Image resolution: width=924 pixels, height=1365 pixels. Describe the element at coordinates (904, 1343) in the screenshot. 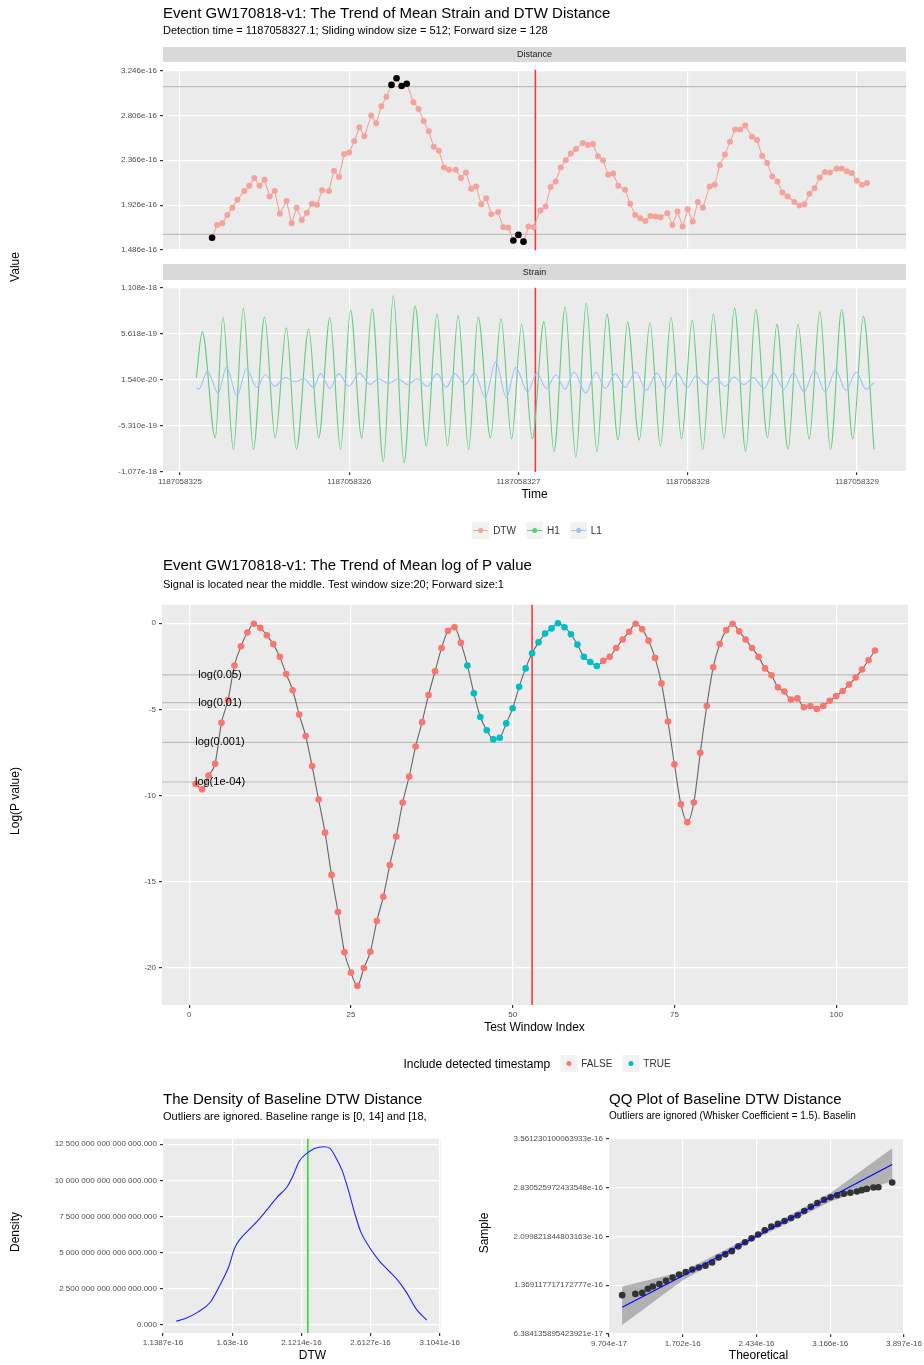

I see `x-tick-label: 3.897e-16` at that location.